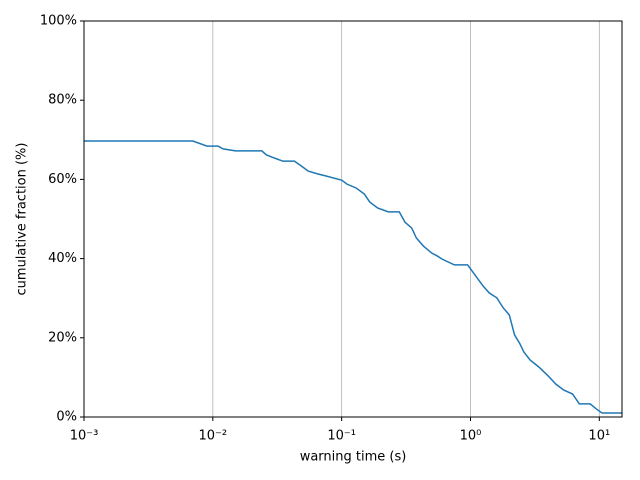 This screenshot has height=480, width=640. Describe the element at coordinates (213, 436) in the screenshot. I see `x-tick-label: 10⁻²` at that location.